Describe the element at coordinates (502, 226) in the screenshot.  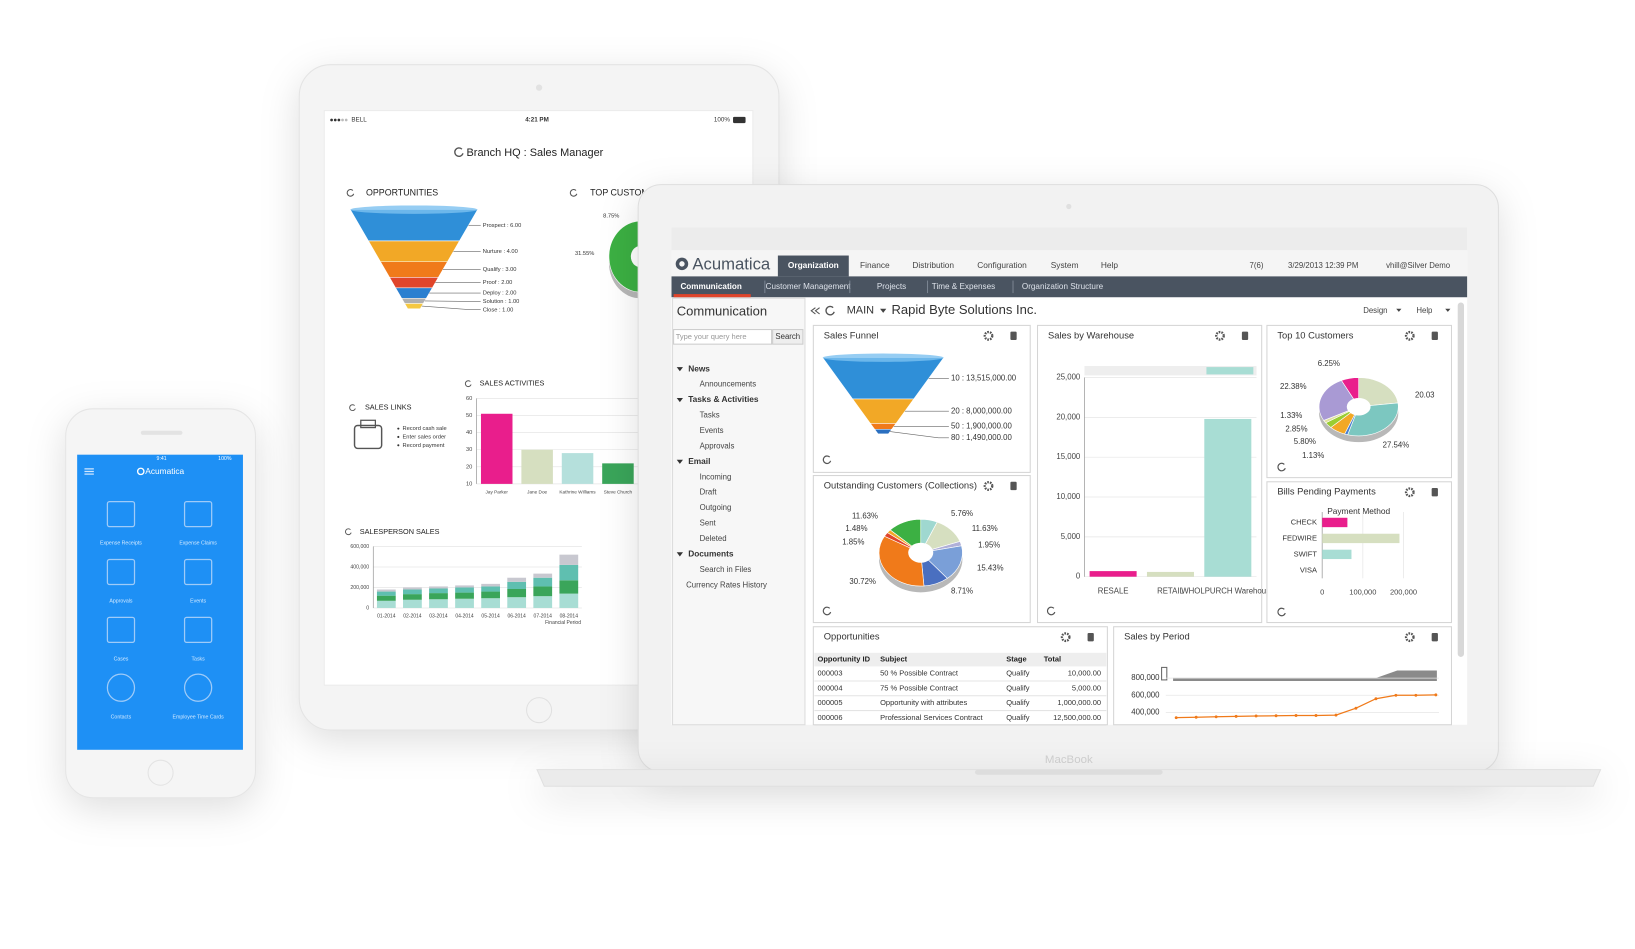
I see `funnel-label: Prospect : 6.00` at that location.